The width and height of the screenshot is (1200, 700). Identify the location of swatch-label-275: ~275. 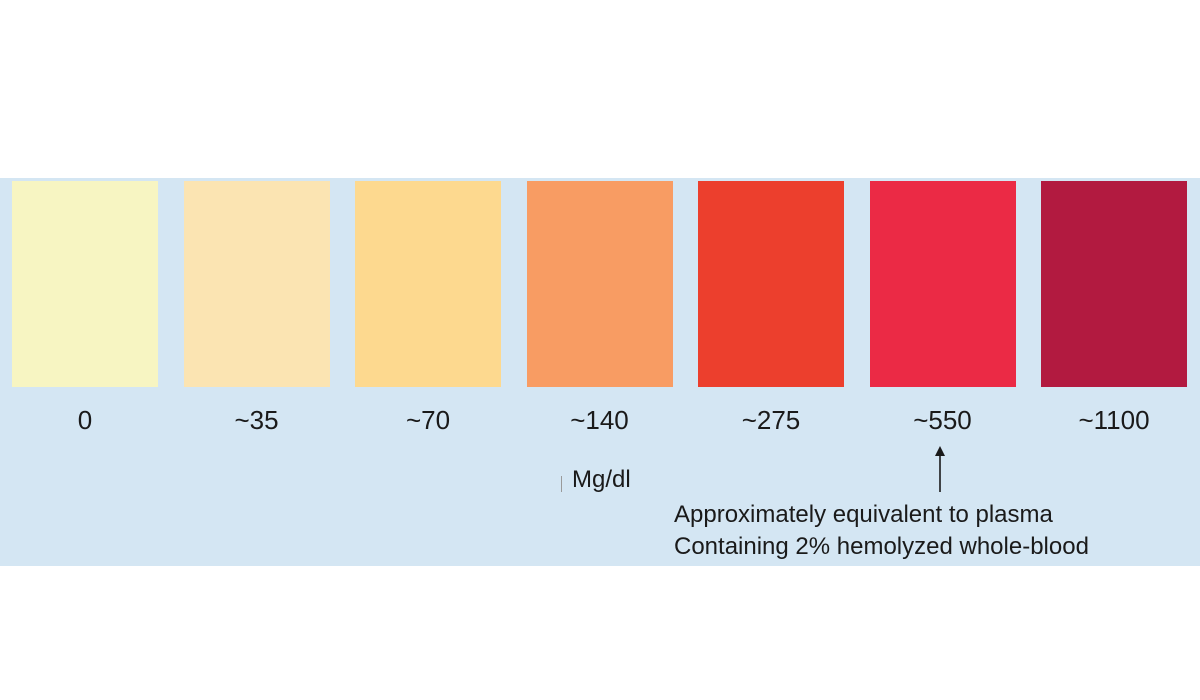
(771, 420).